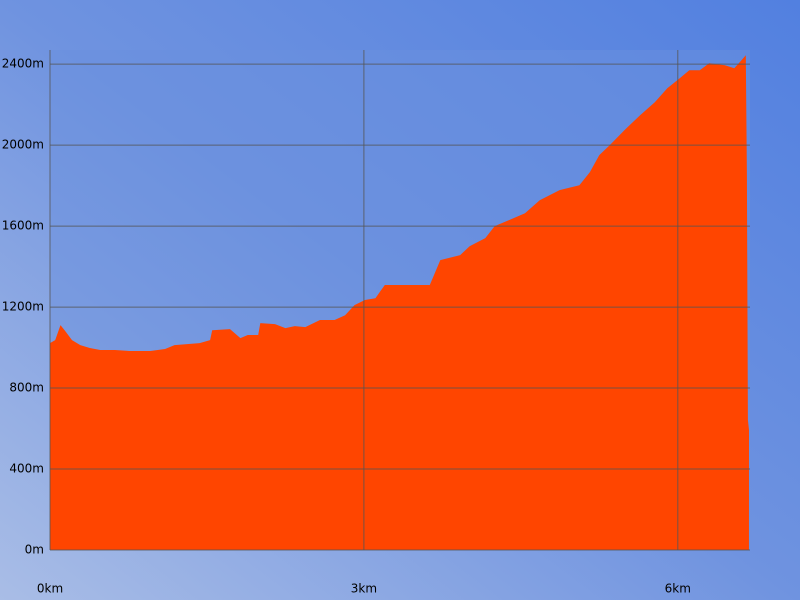 This screenshot has height=600, width=800. I want to click on y-tick-label: 800m, so click(26, 388).